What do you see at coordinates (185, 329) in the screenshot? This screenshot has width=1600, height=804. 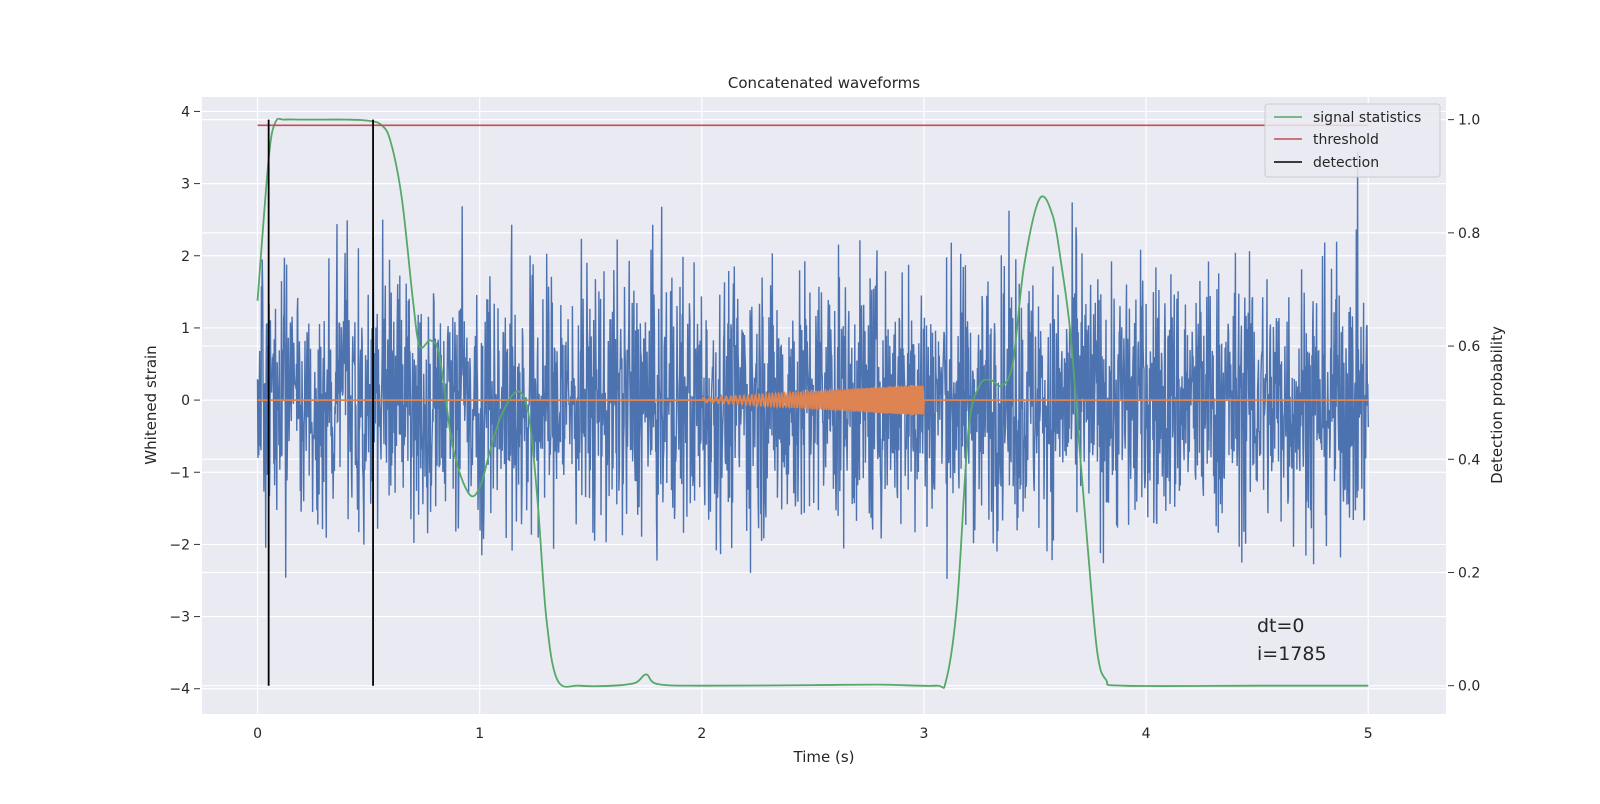 I see `y-tick-label: 1` at bounding box center [185, 329].